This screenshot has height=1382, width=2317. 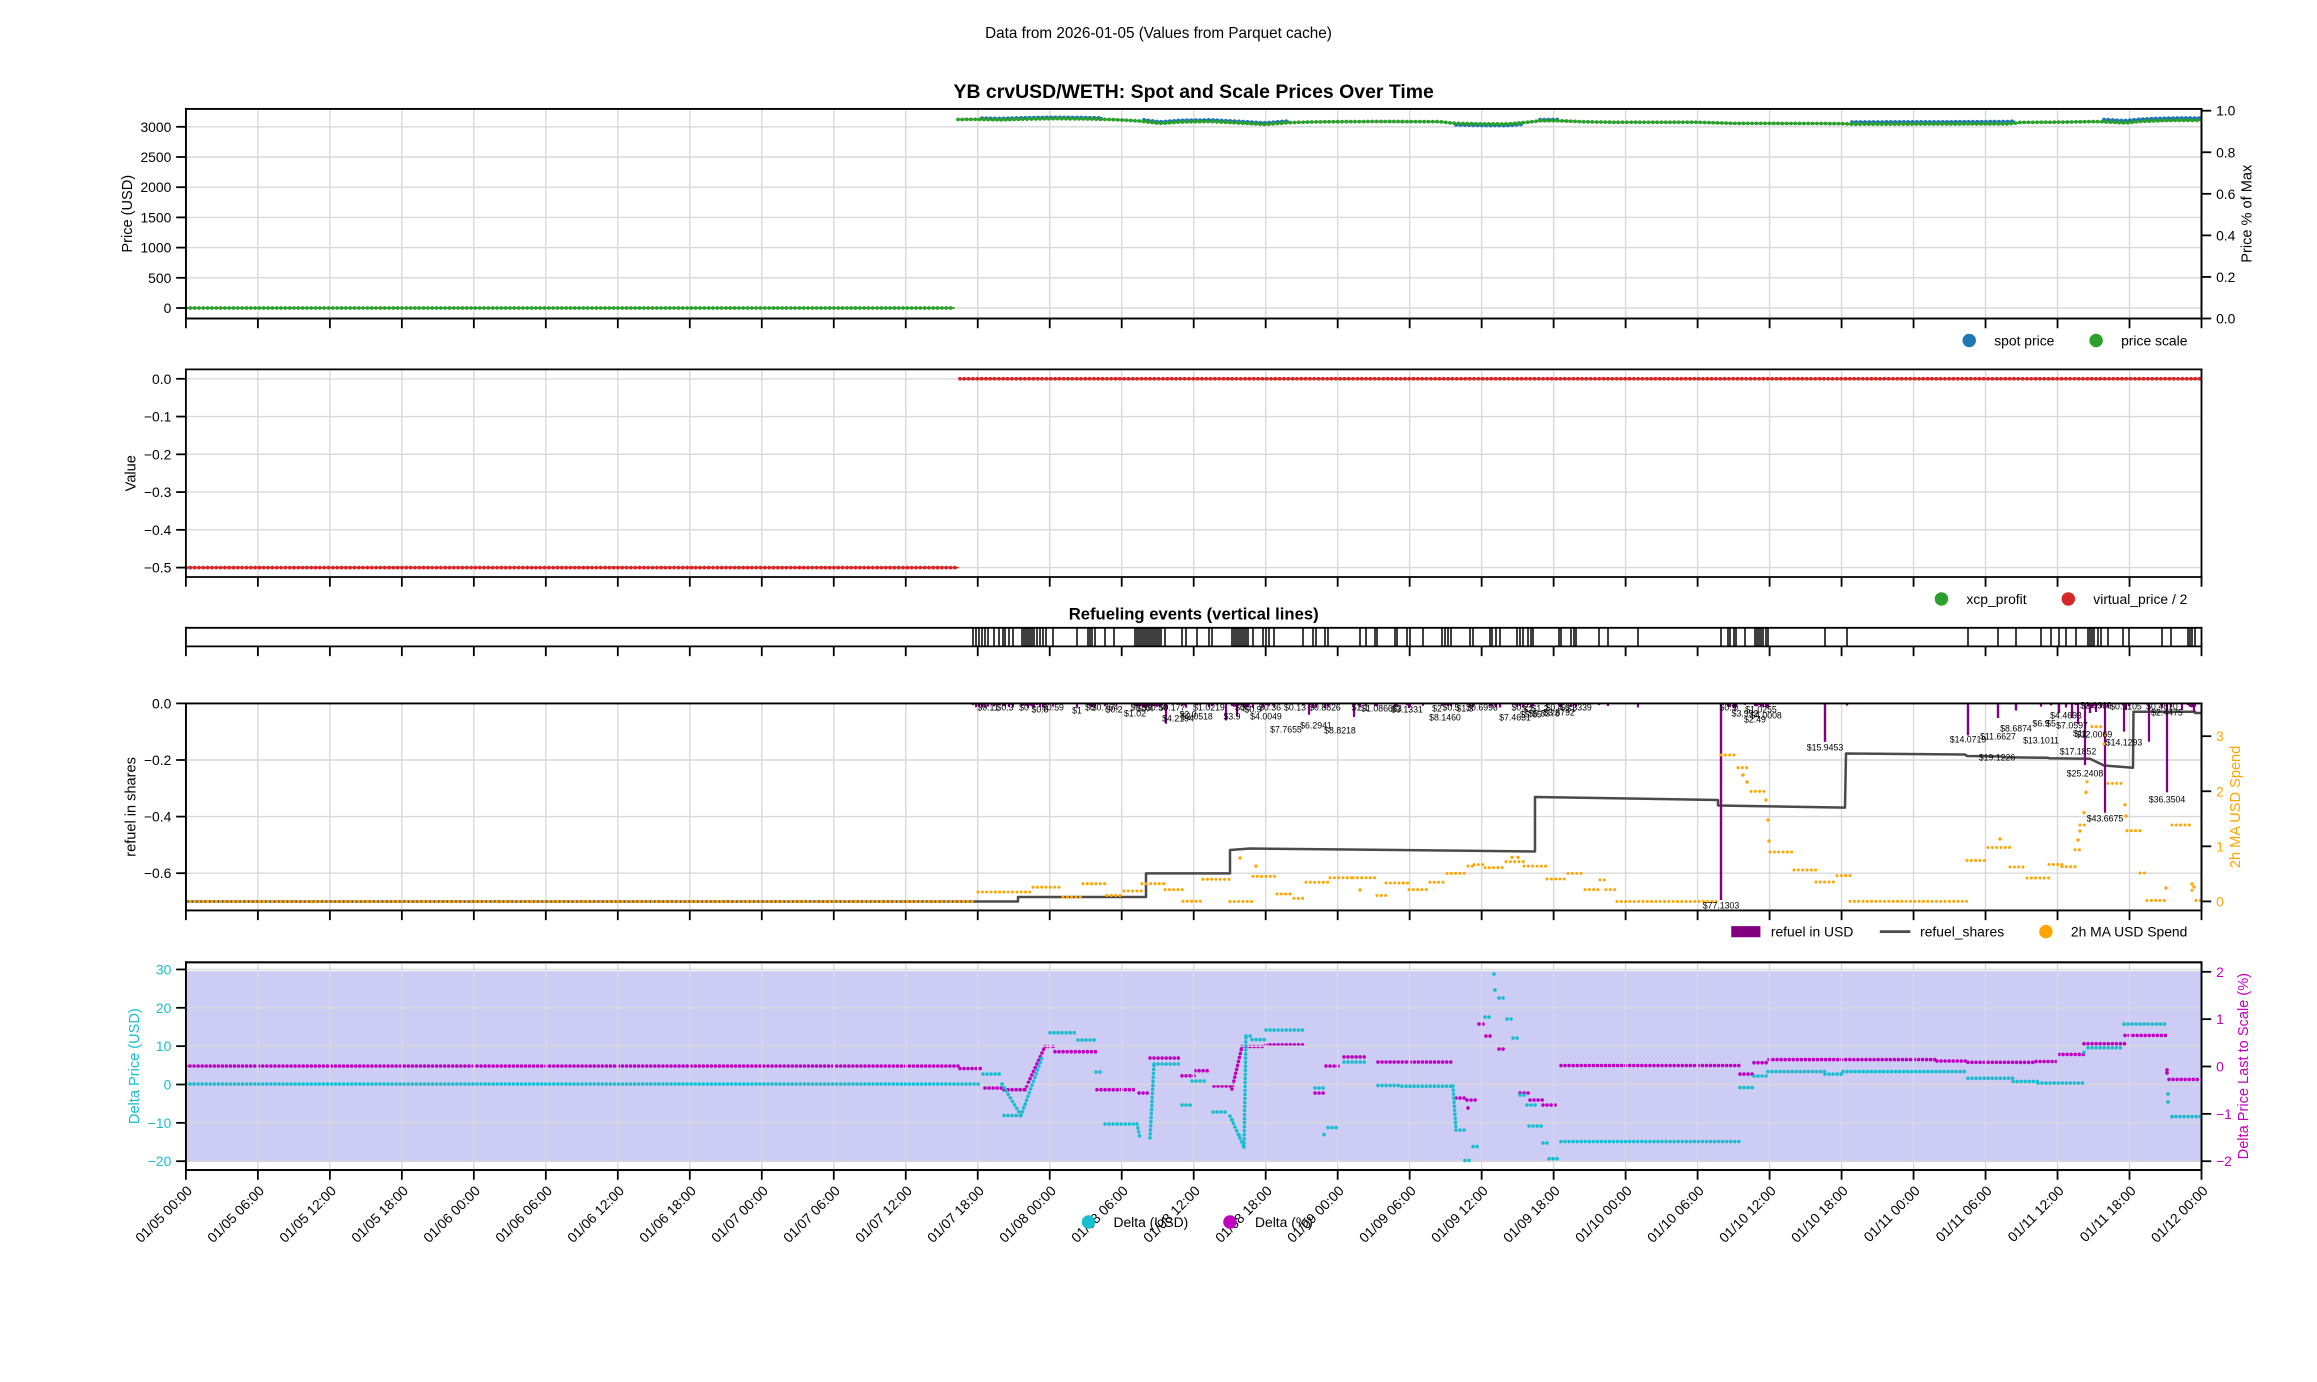 What do you see at coordinates (1316, 725) in the screenshot?
I see `svg-text: $6.2941` at bounding box center [1316, 725].